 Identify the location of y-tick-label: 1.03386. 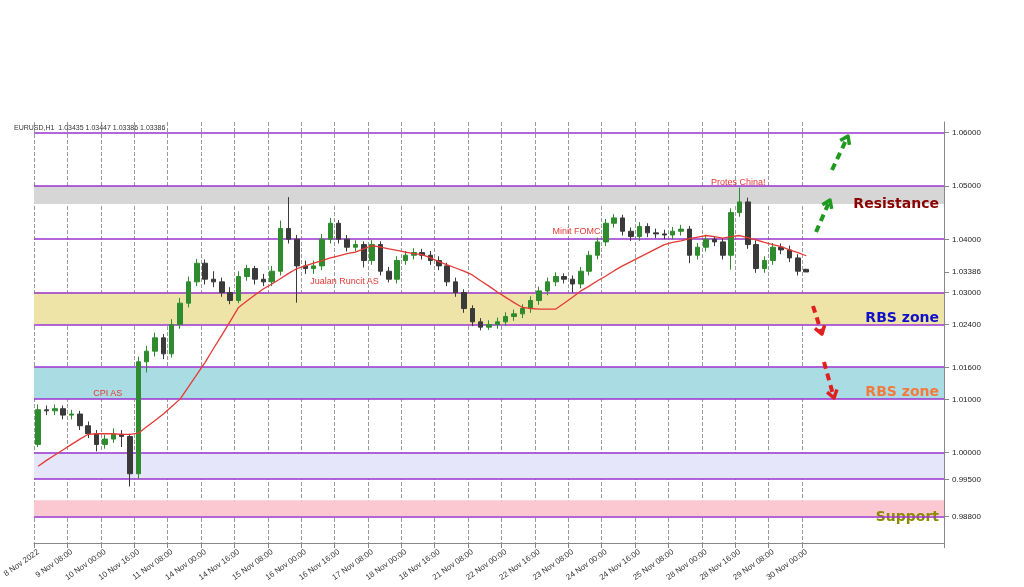
(967, 272).